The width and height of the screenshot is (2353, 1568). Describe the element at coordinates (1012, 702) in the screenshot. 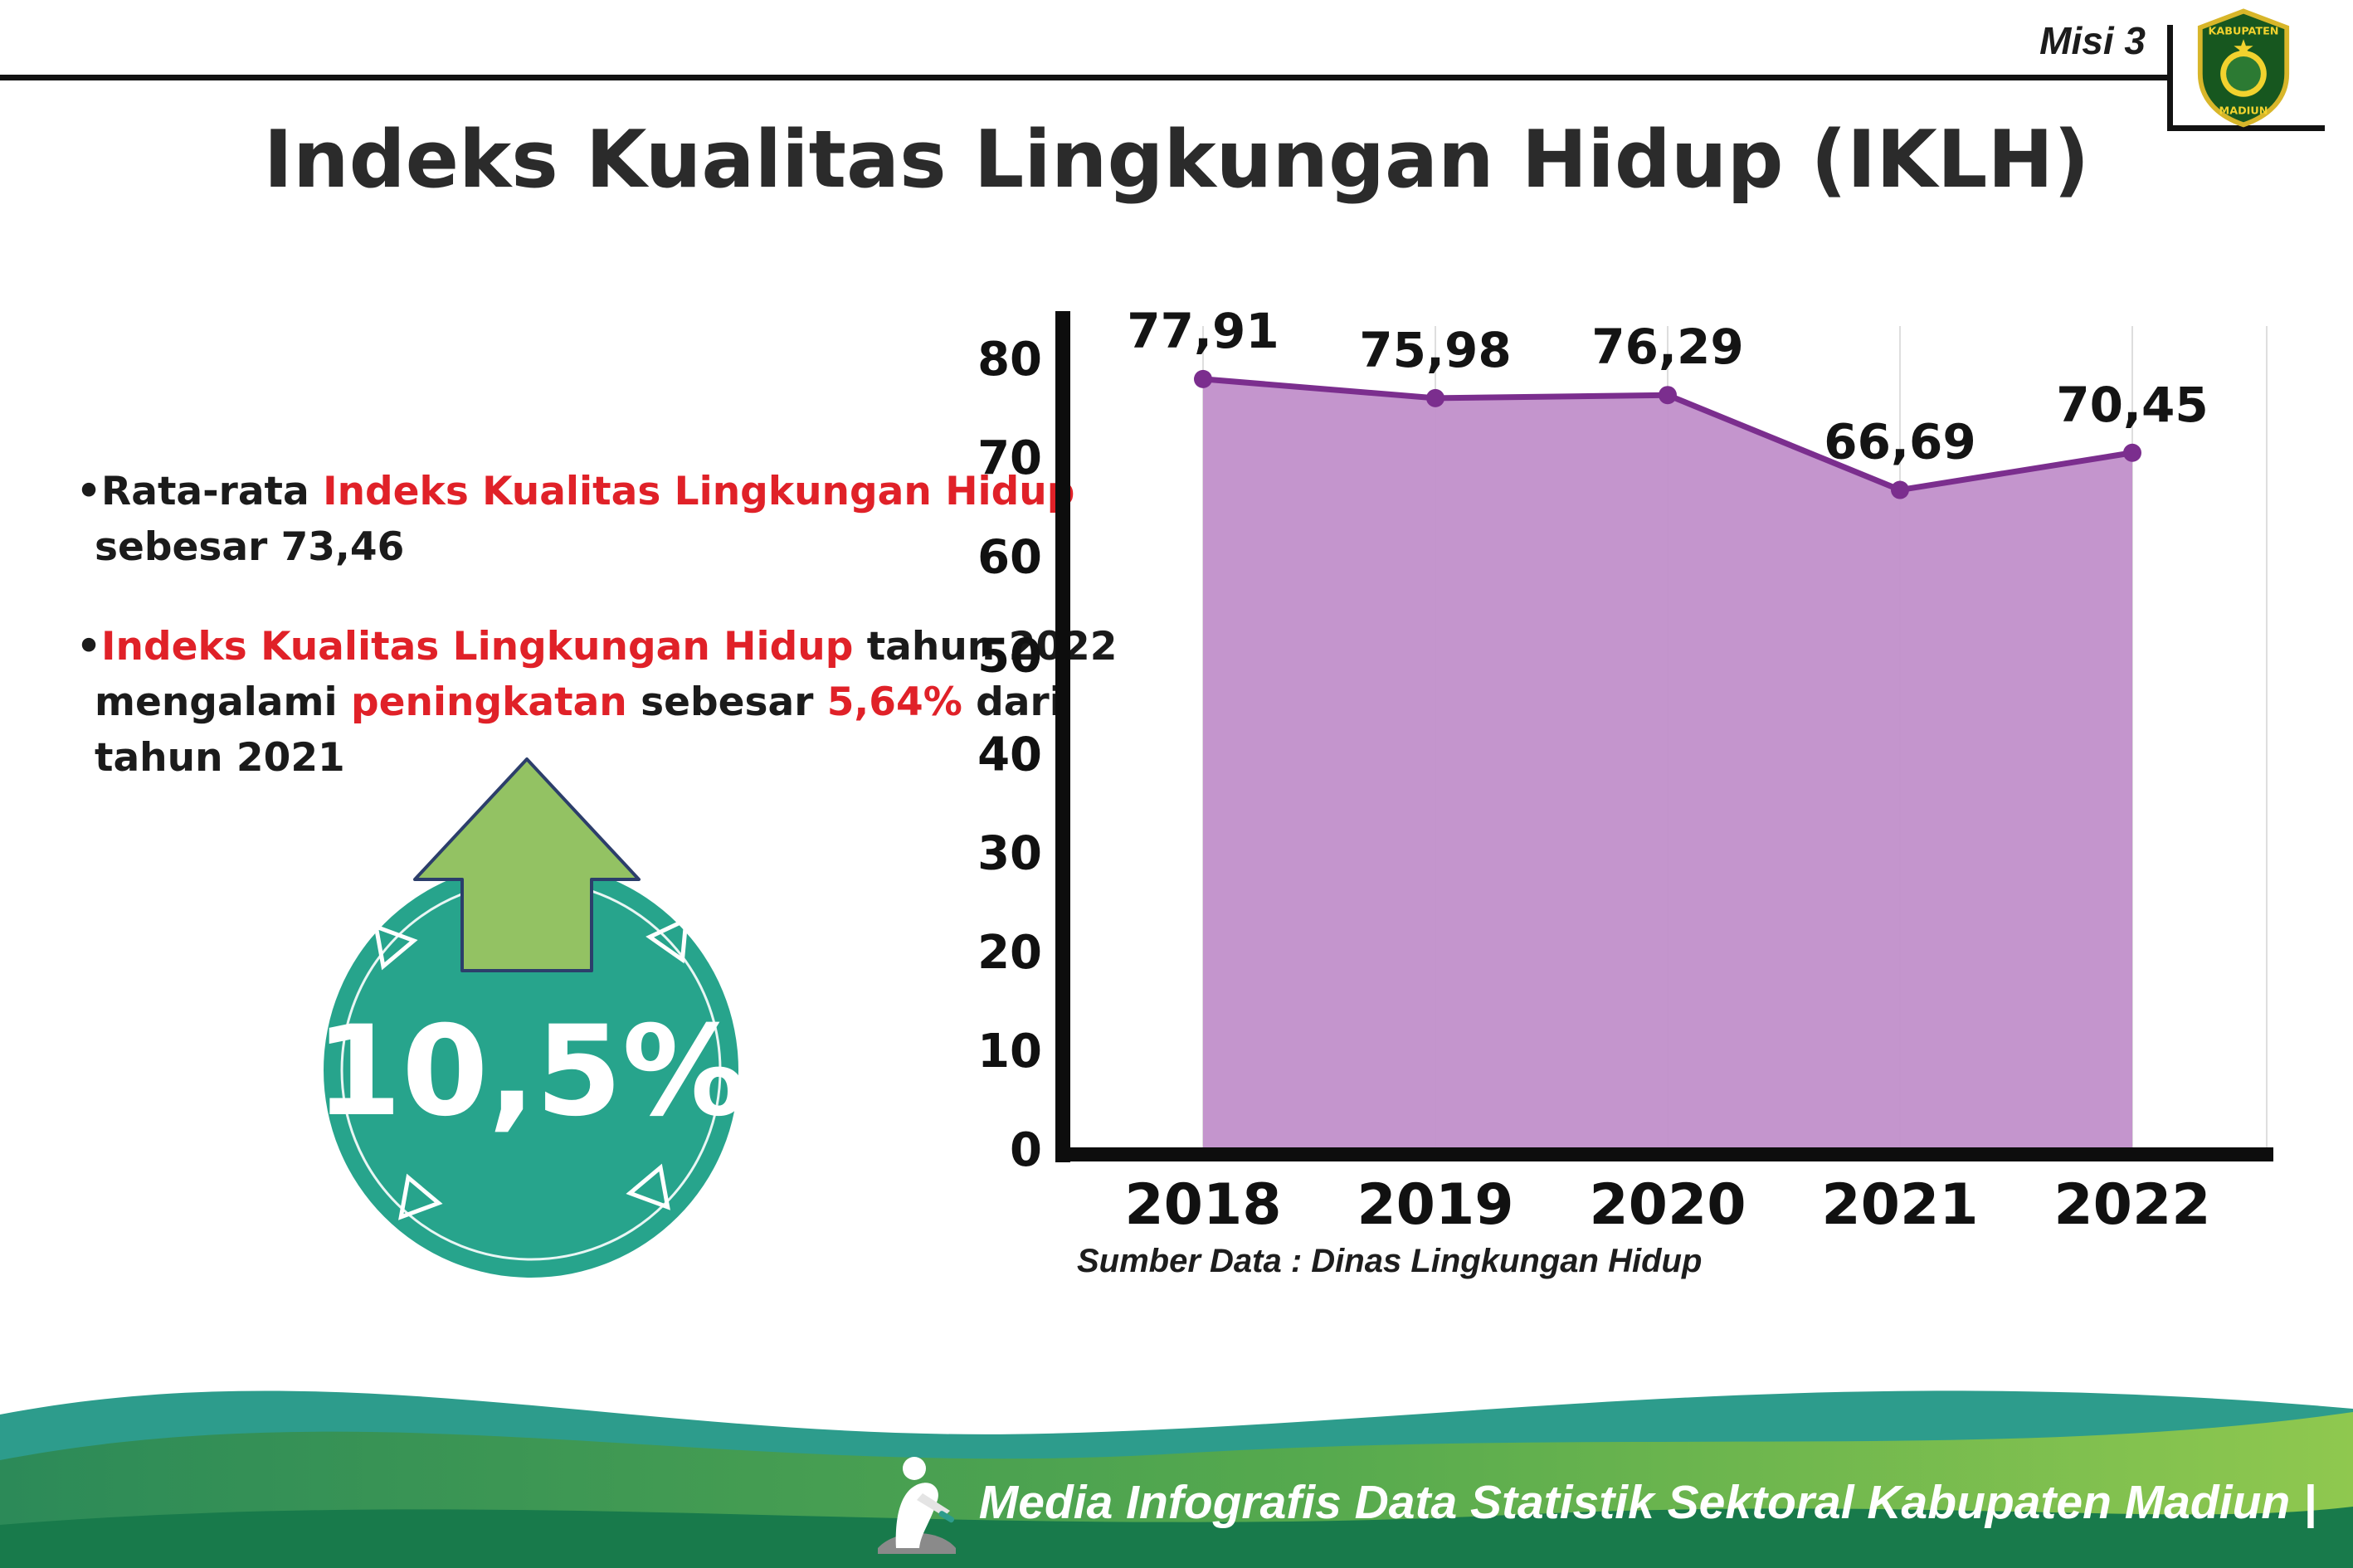

I see `body-text: dari` at that location.